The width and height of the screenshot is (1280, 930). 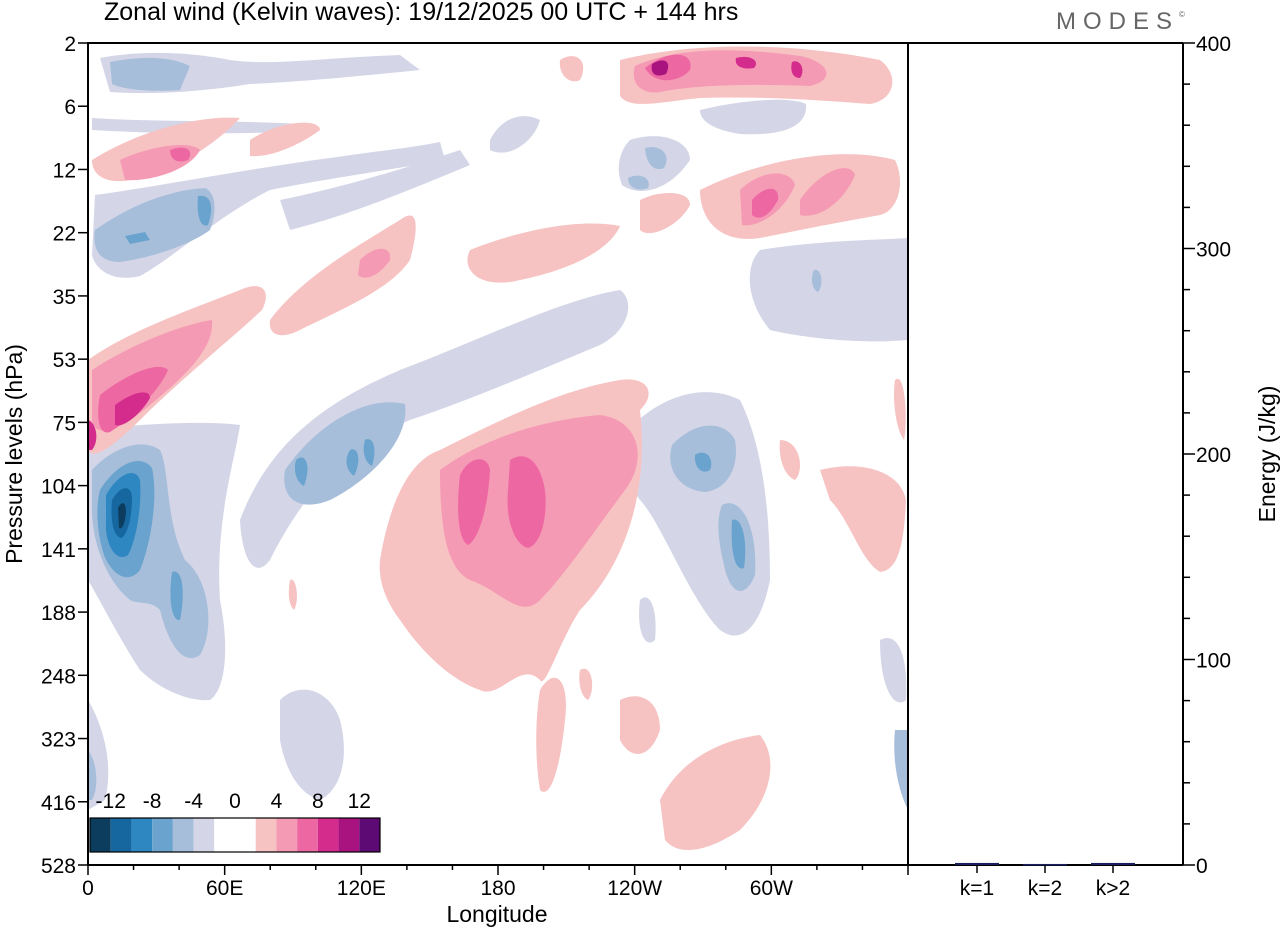 What do you see at coordinates (58, 550) in the screenshot?
I see `y-tick-label: 141` at bounding box center [58, 550].